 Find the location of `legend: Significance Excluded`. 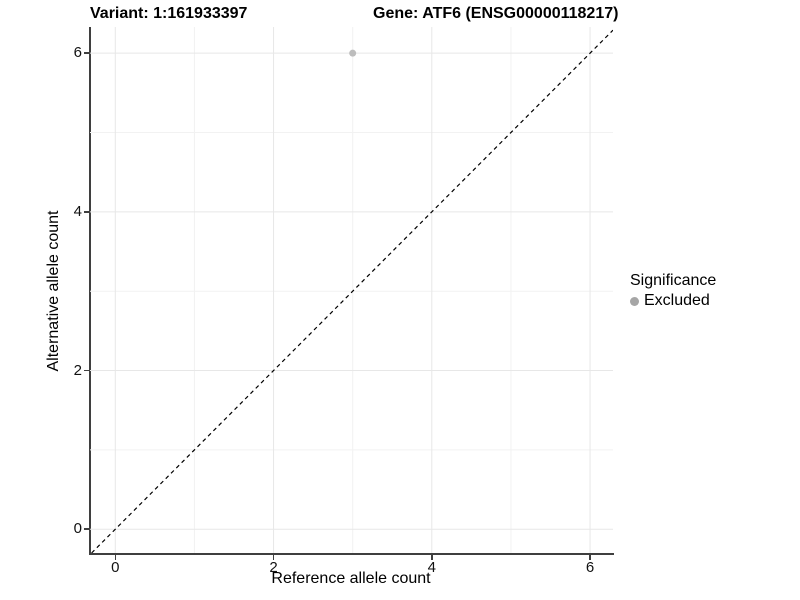

legend: Significance Excluded is located at coordinates (712, 291).